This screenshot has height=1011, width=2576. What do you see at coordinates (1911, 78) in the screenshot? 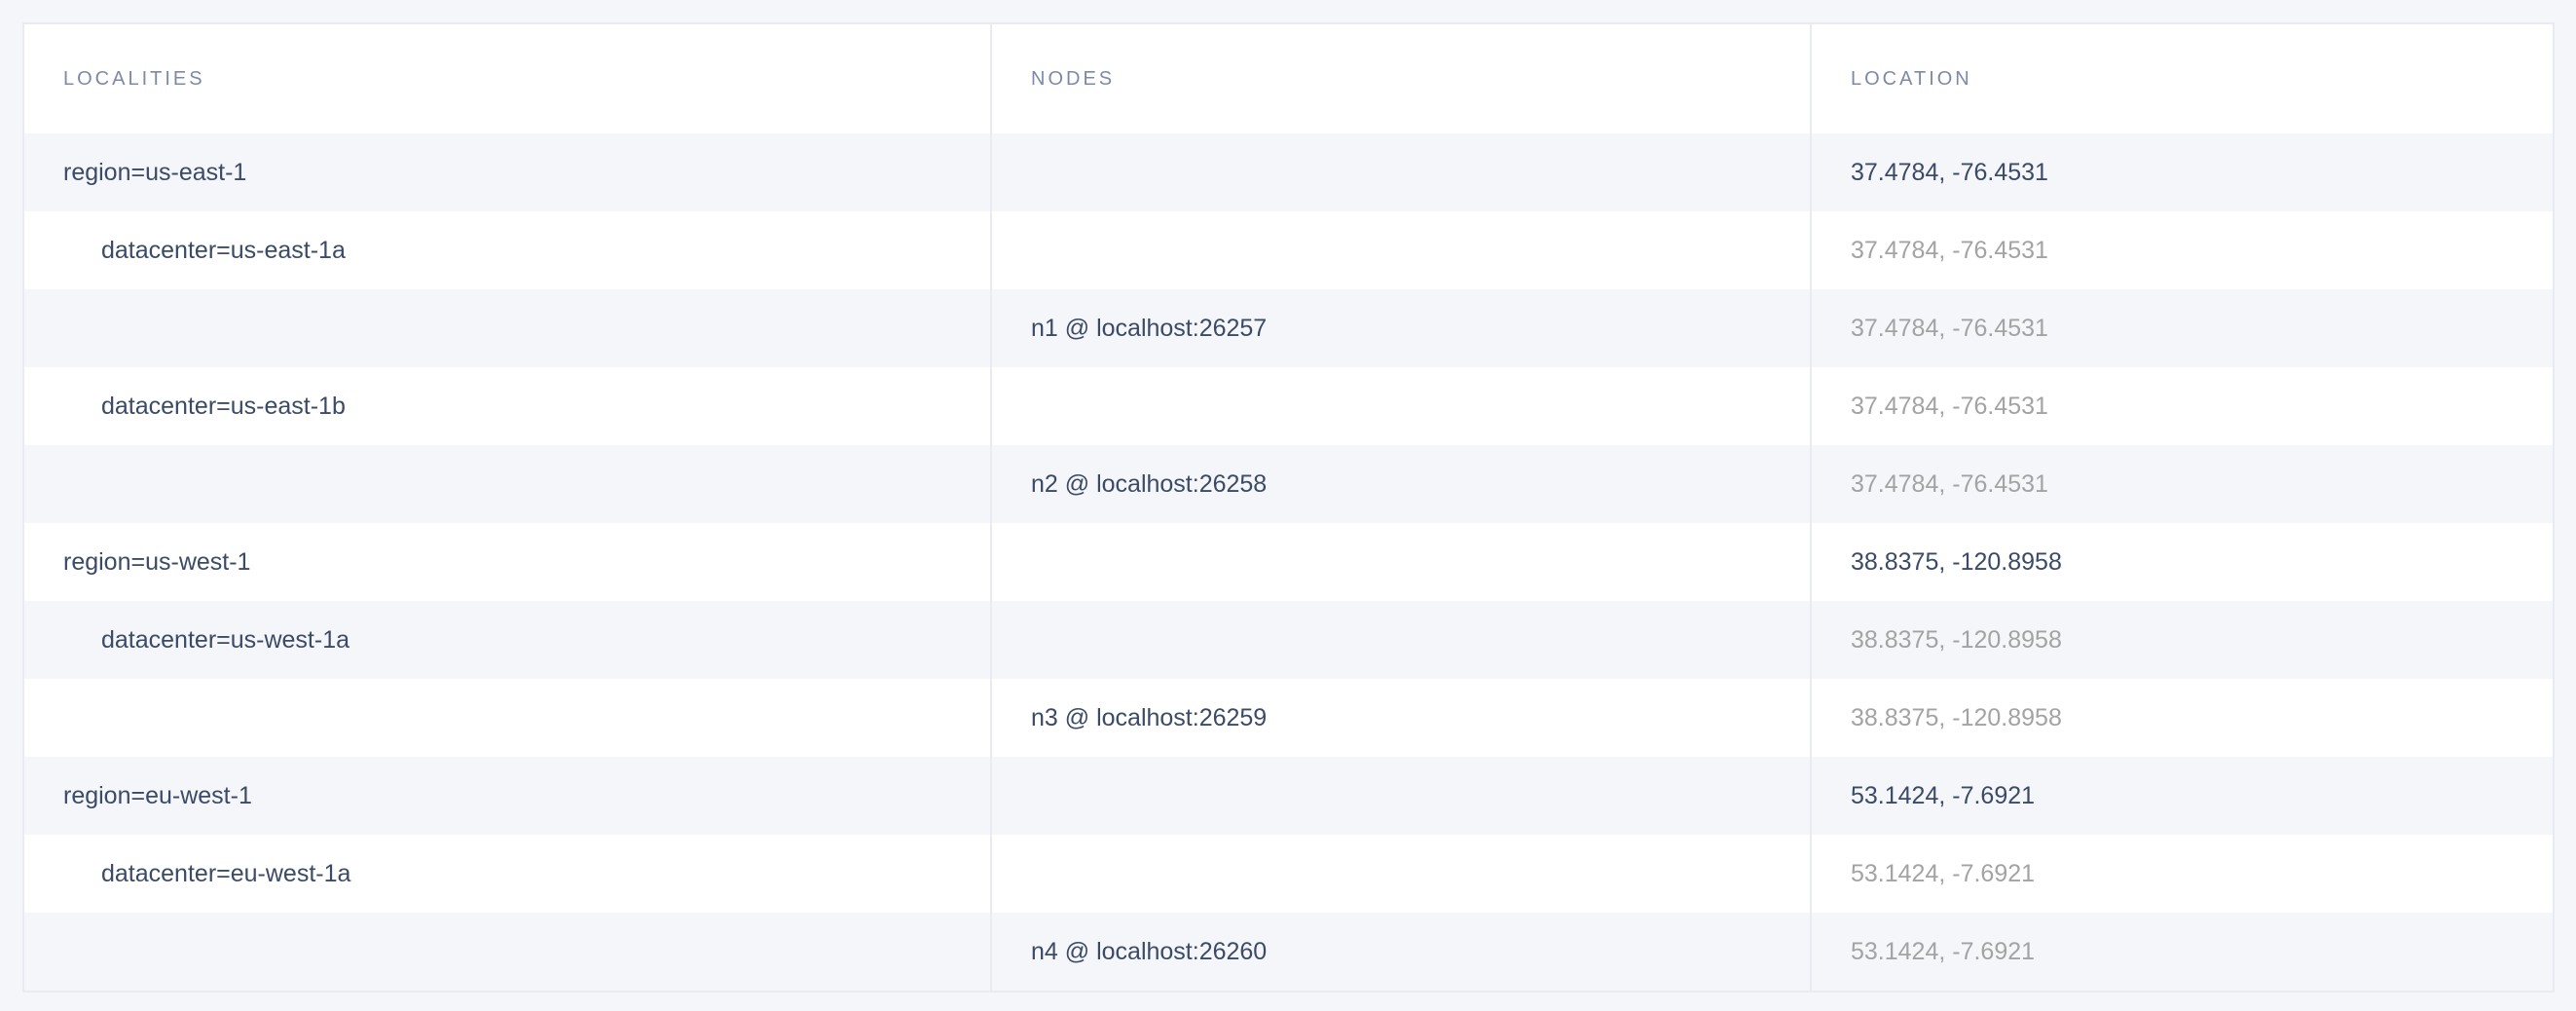
I see `header-location: LOCATION` at bounding box center [1911, 78].